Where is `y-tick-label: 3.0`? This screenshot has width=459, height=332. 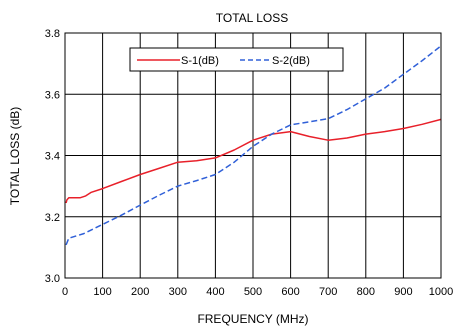
y-tick-label: 3.0 is located at coordinates (52, 279).